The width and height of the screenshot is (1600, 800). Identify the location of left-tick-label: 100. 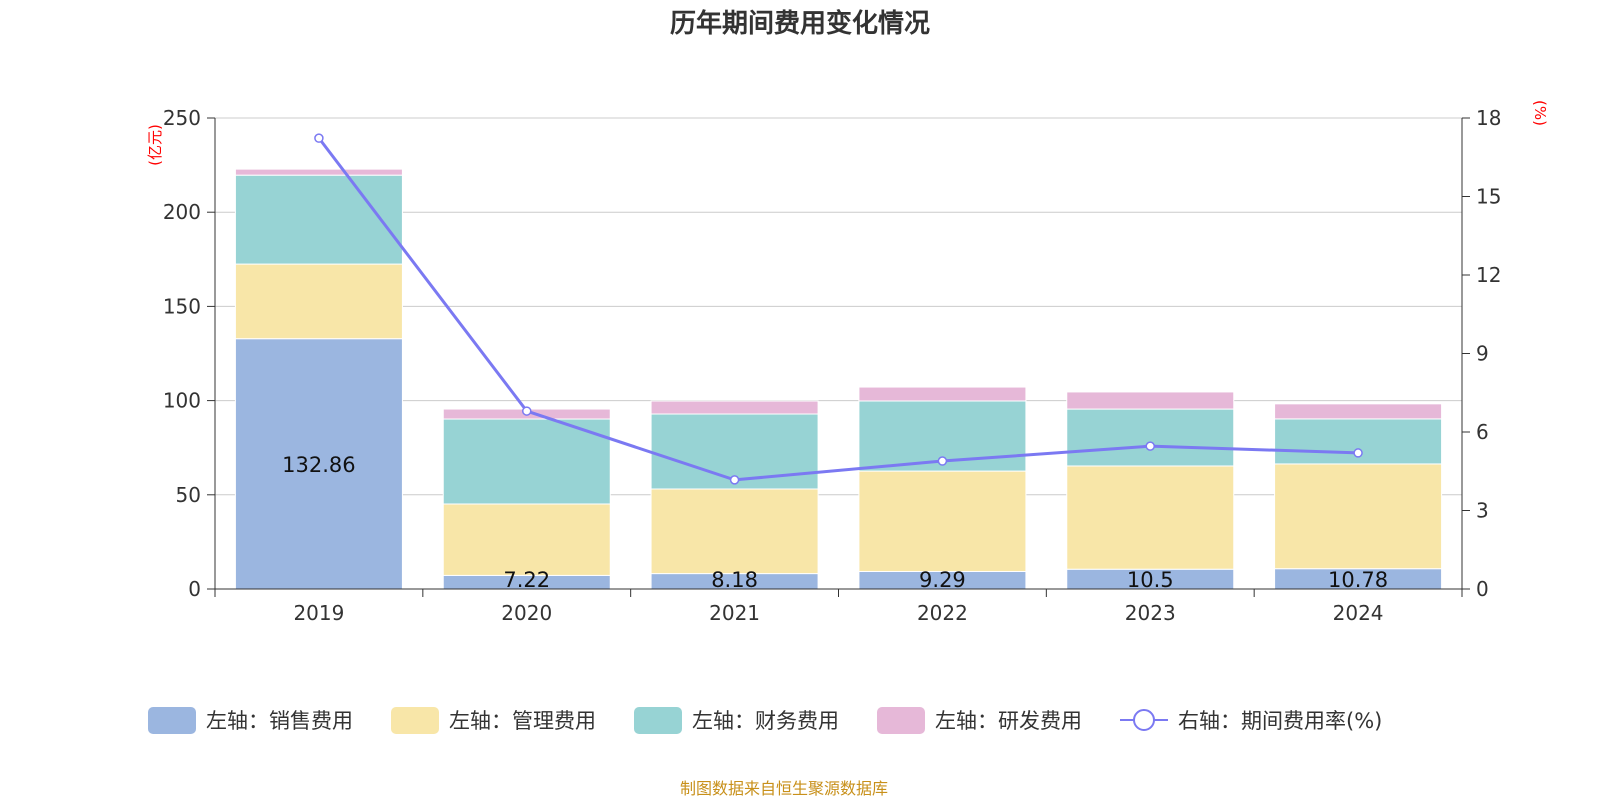
(182, 401).